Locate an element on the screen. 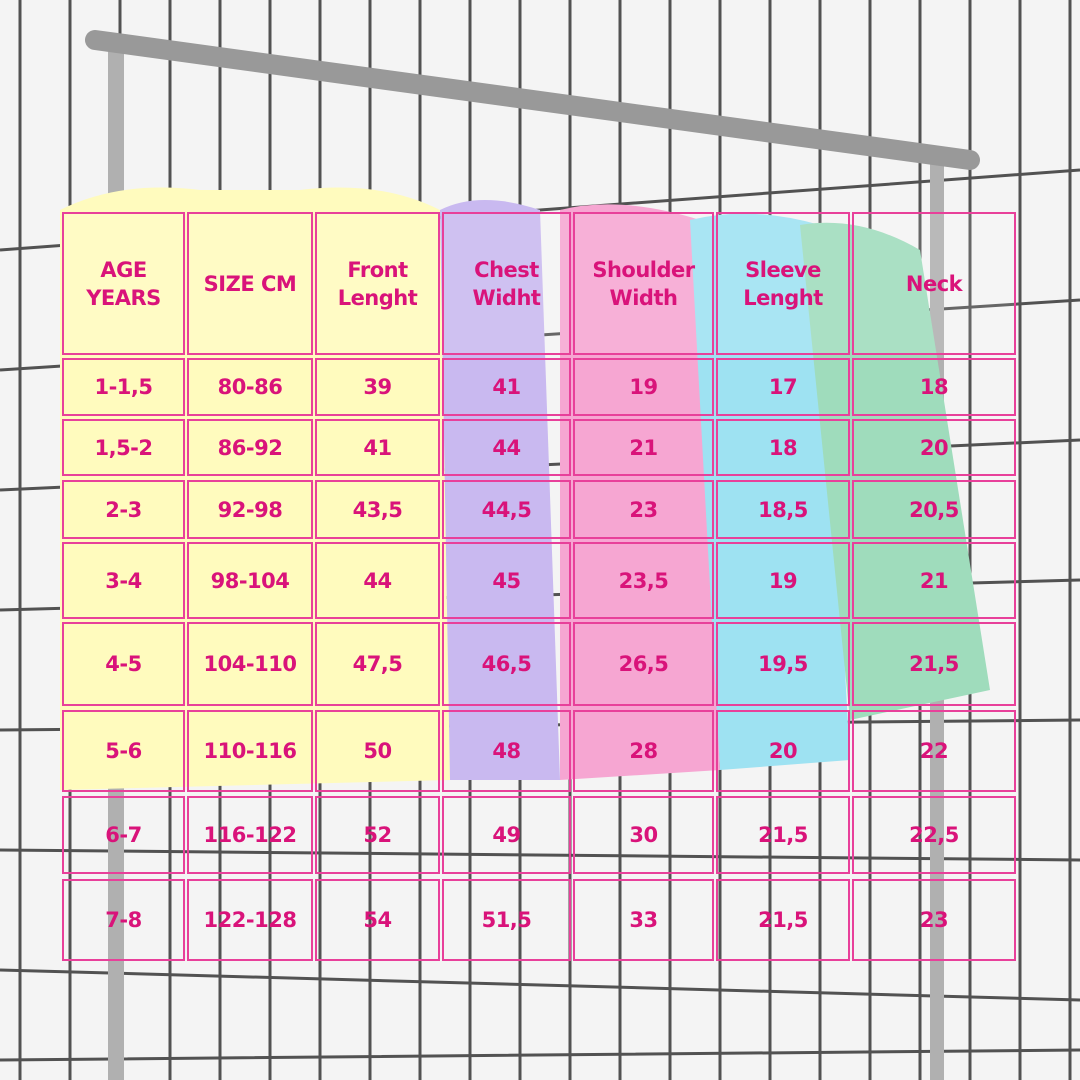 This screenshot has height=1080, width=1080. cell-text: 86-92 is located at coordinates (250, 447).